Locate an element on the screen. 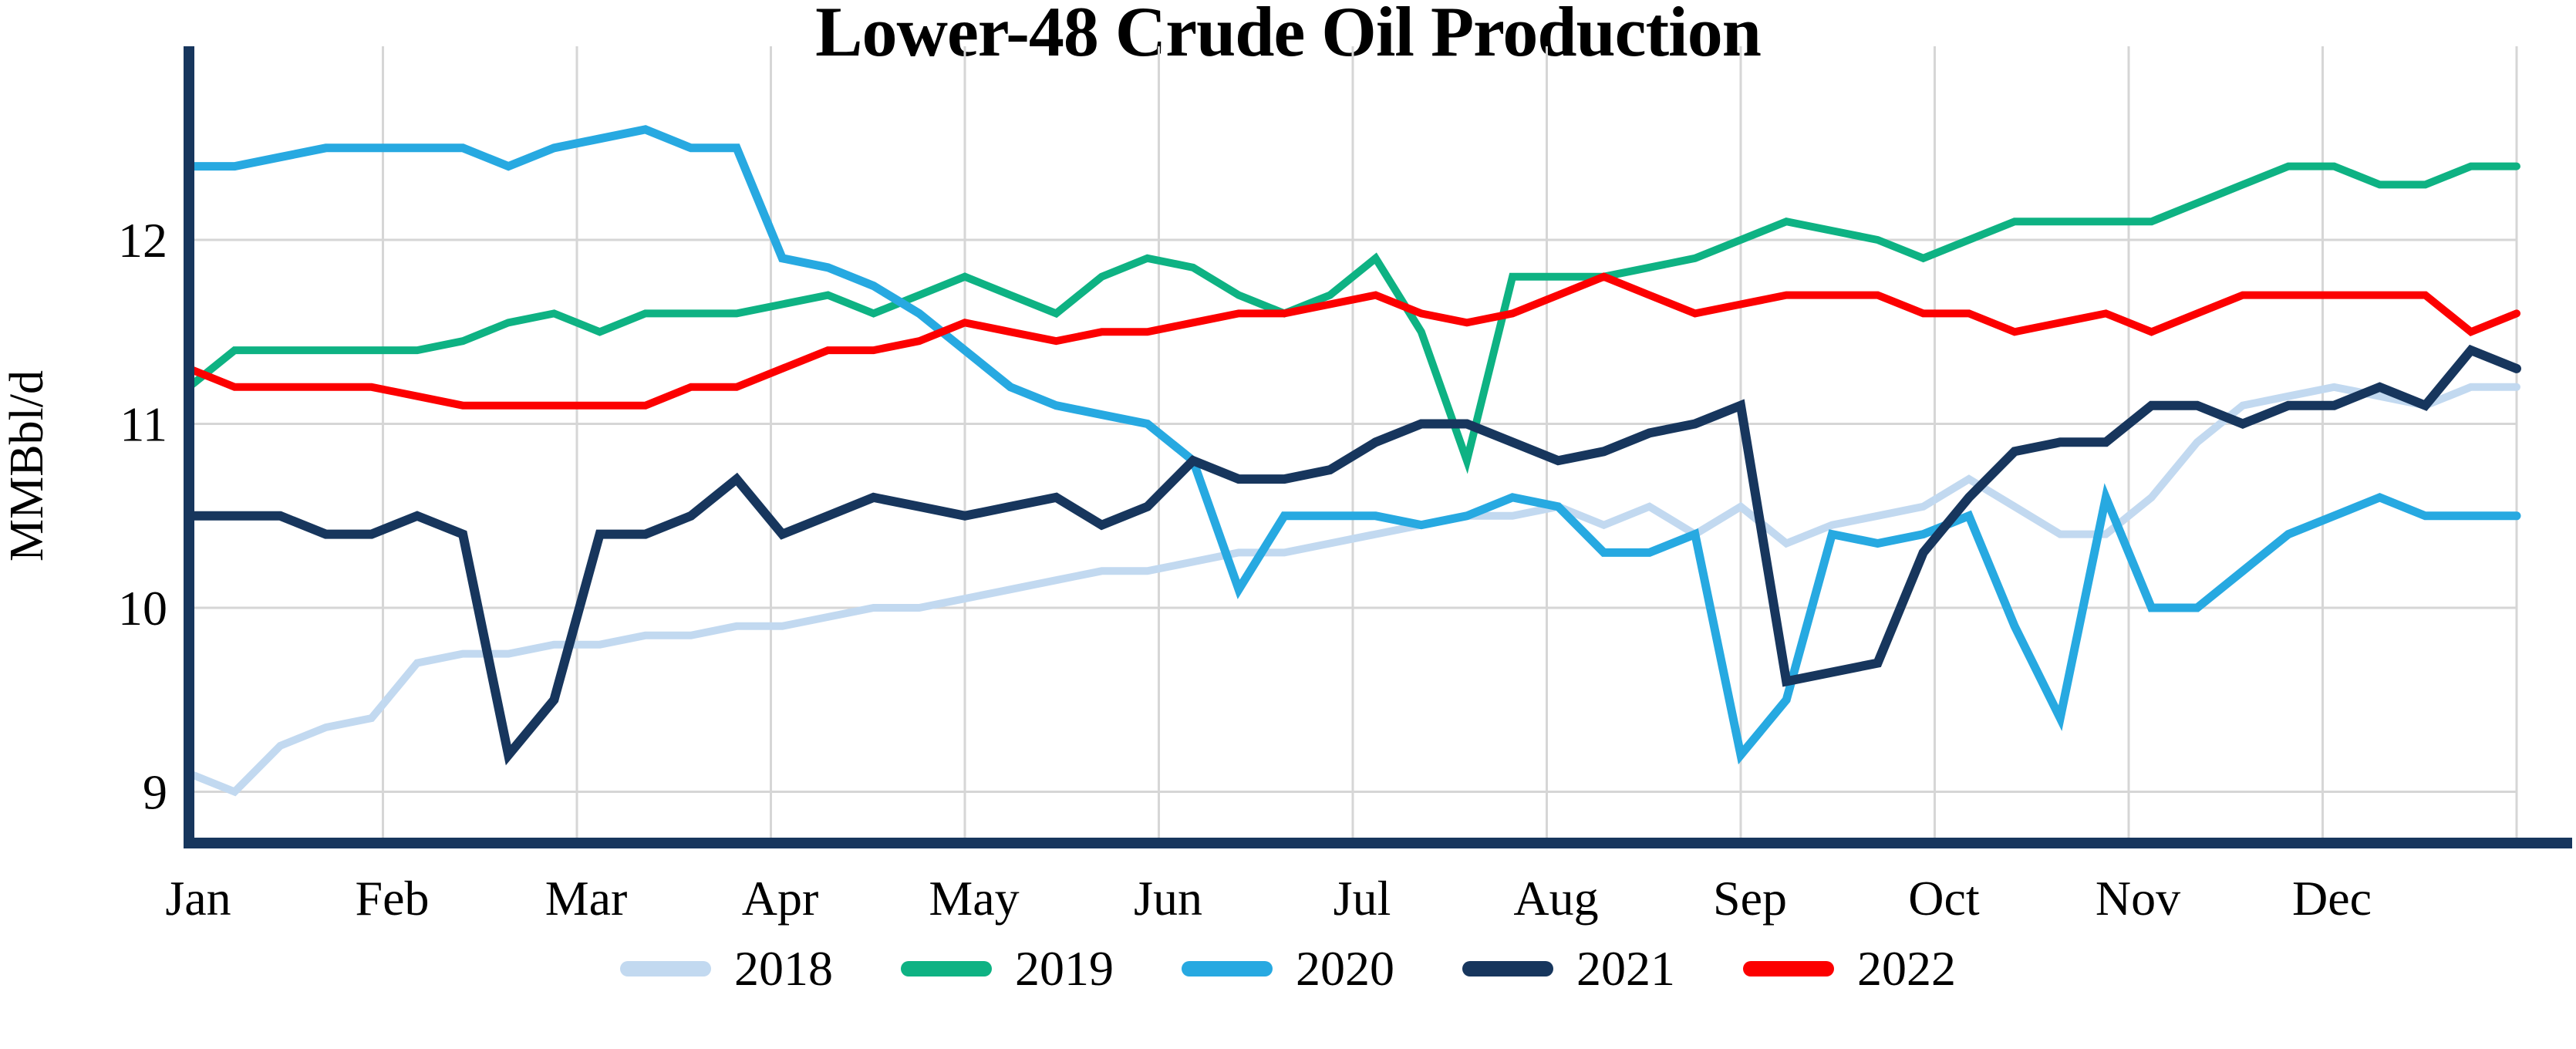 The height and width of the screenshot is (1049, 2576). x-tick-label: Oct is located at coordinates (1944, 899).